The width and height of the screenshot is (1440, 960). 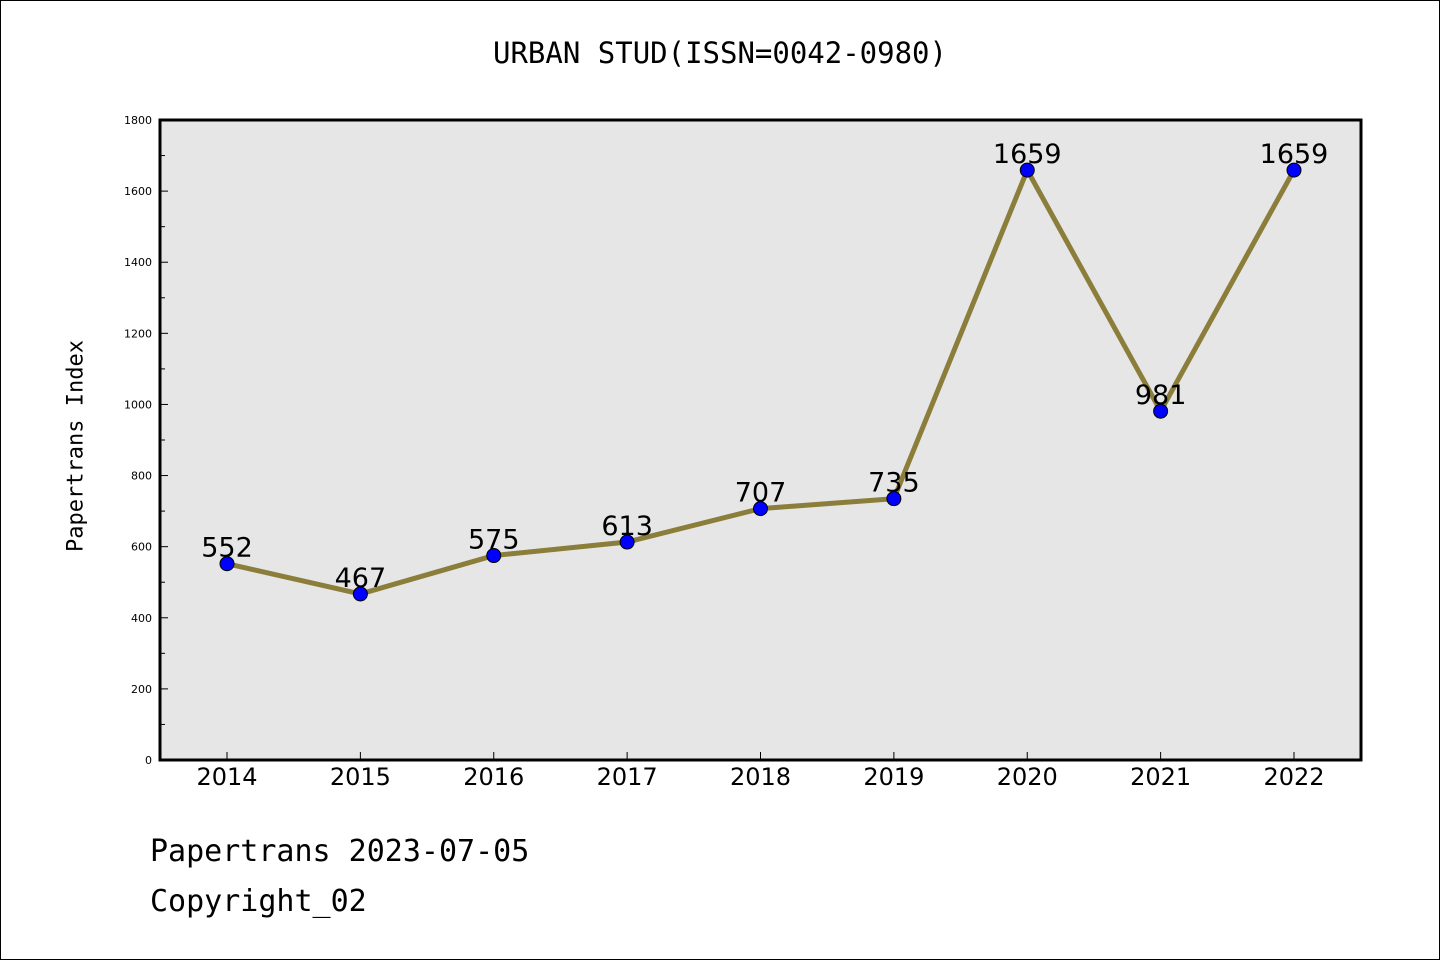 What do you see at coordinates (340, 851) in the screenshot?
I see `footer-date: Papertrans 2023-07-05` at bounding box center [340, 851].